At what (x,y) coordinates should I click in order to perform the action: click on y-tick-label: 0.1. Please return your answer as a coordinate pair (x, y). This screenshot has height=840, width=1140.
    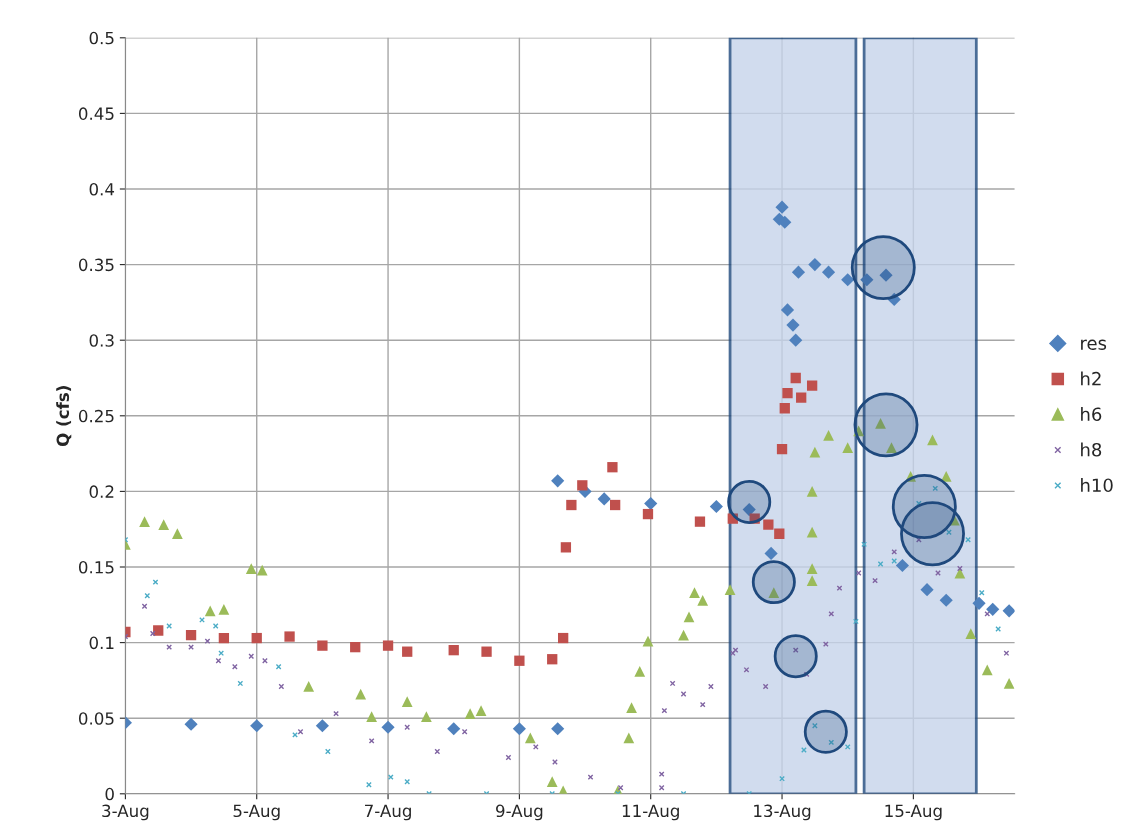
    Looking at the image, I should click on (101, 643).